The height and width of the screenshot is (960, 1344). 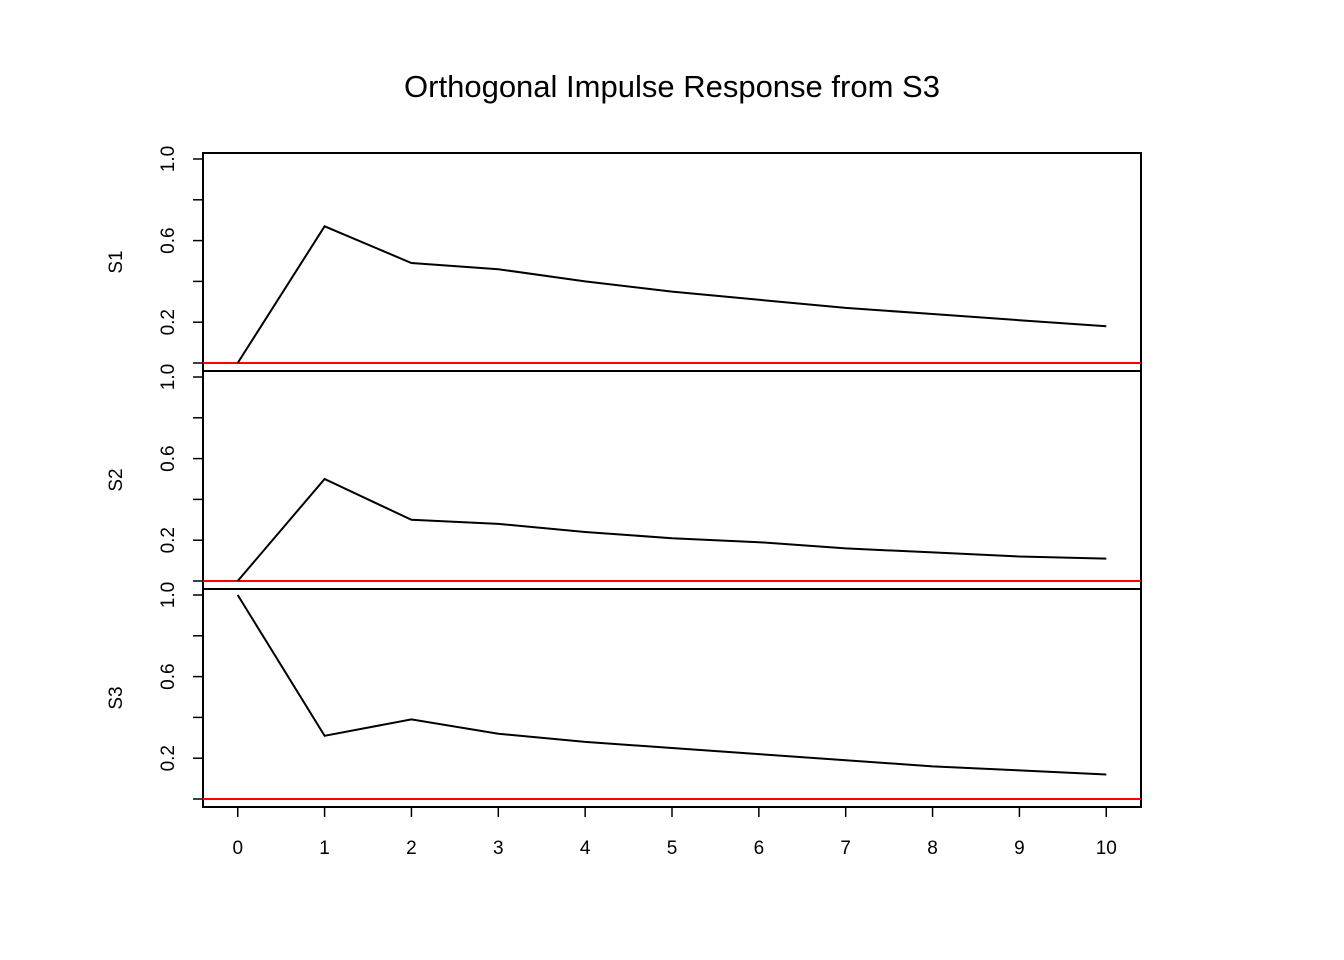 What do you see at coordinates (759, 848) in the screenshot?
I see `x-tick-label: 6` at bounding box center [759, 848].